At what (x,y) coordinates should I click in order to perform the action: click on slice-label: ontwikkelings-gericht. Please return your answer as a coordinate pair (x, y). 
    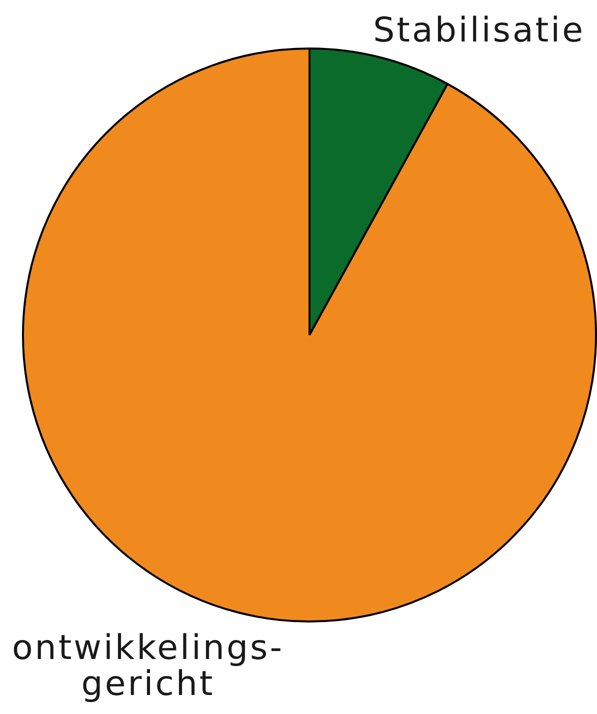
    Looking at the image, I should click on (148, 666).